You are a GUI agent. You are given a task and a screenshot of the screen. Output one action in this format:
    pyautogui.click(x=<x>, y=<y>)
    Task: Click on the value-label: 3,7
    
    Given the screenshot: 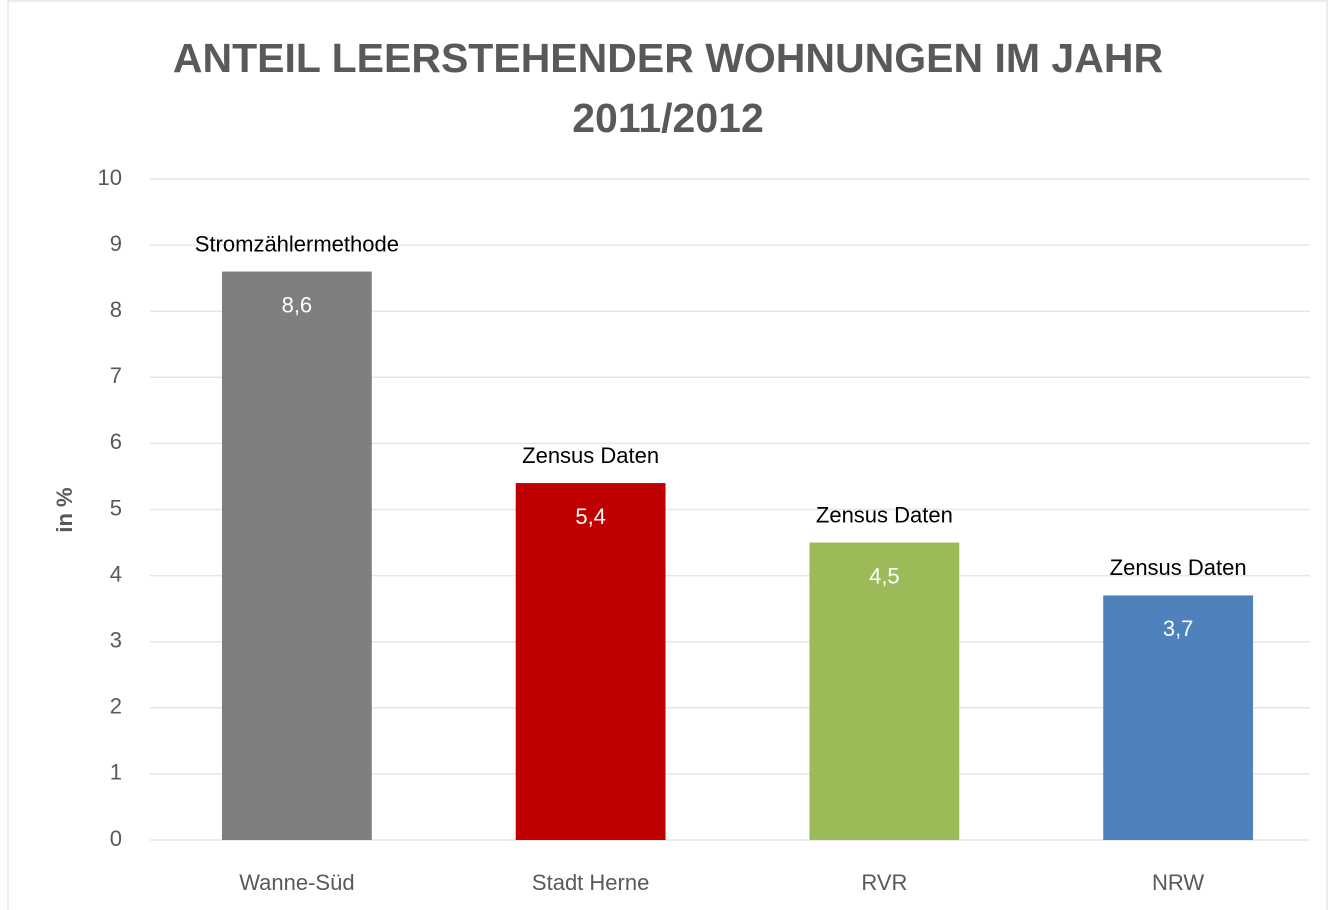 What is the action you would take?
    pyautogui.click(x=1178, y=628)
    